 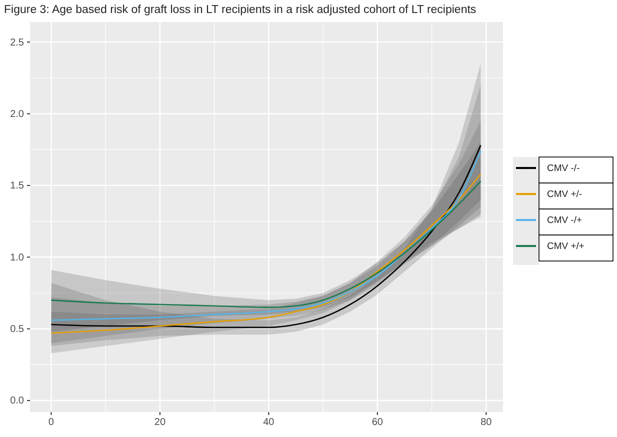 What do you see at coordinates (486, 422) in the screenshot?
I see `x-tick-label: 80` at bounding box center [486, 422].